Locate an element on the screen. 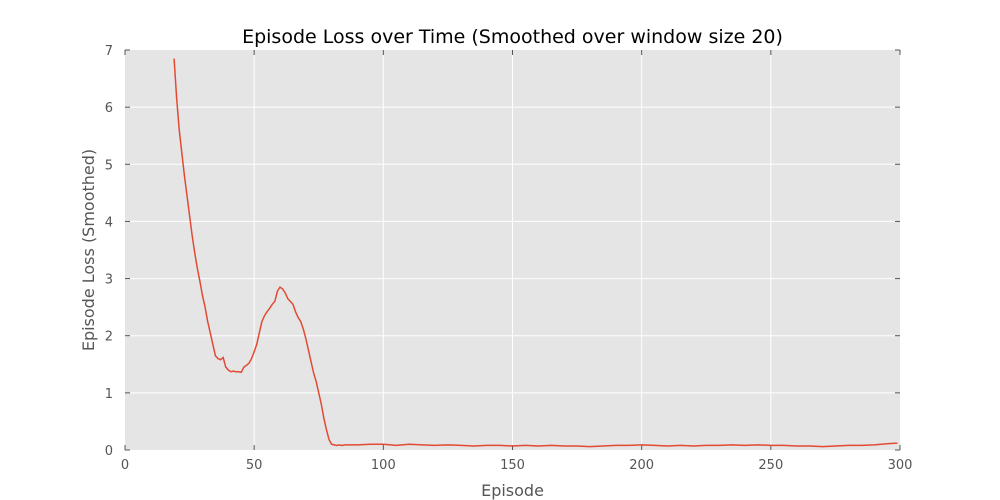  x-tick-labels: 0 50 100 150 200 250 300 is located at coordinates (517, 465).